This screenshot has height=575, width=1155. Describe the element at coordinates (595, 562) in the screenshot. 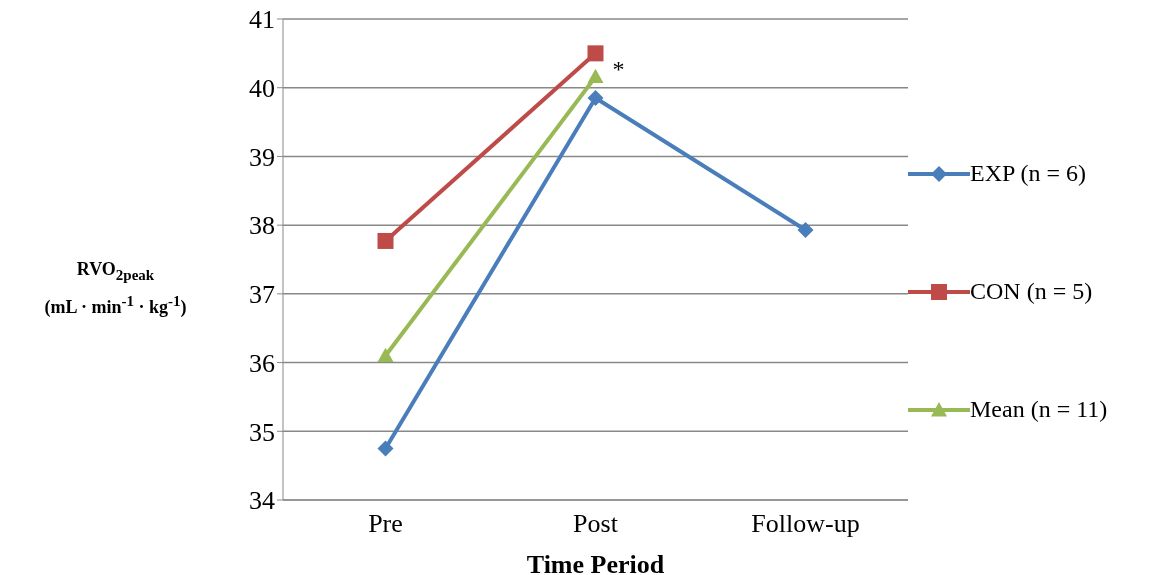

I see `x-axis-title: Time Period` at that location.